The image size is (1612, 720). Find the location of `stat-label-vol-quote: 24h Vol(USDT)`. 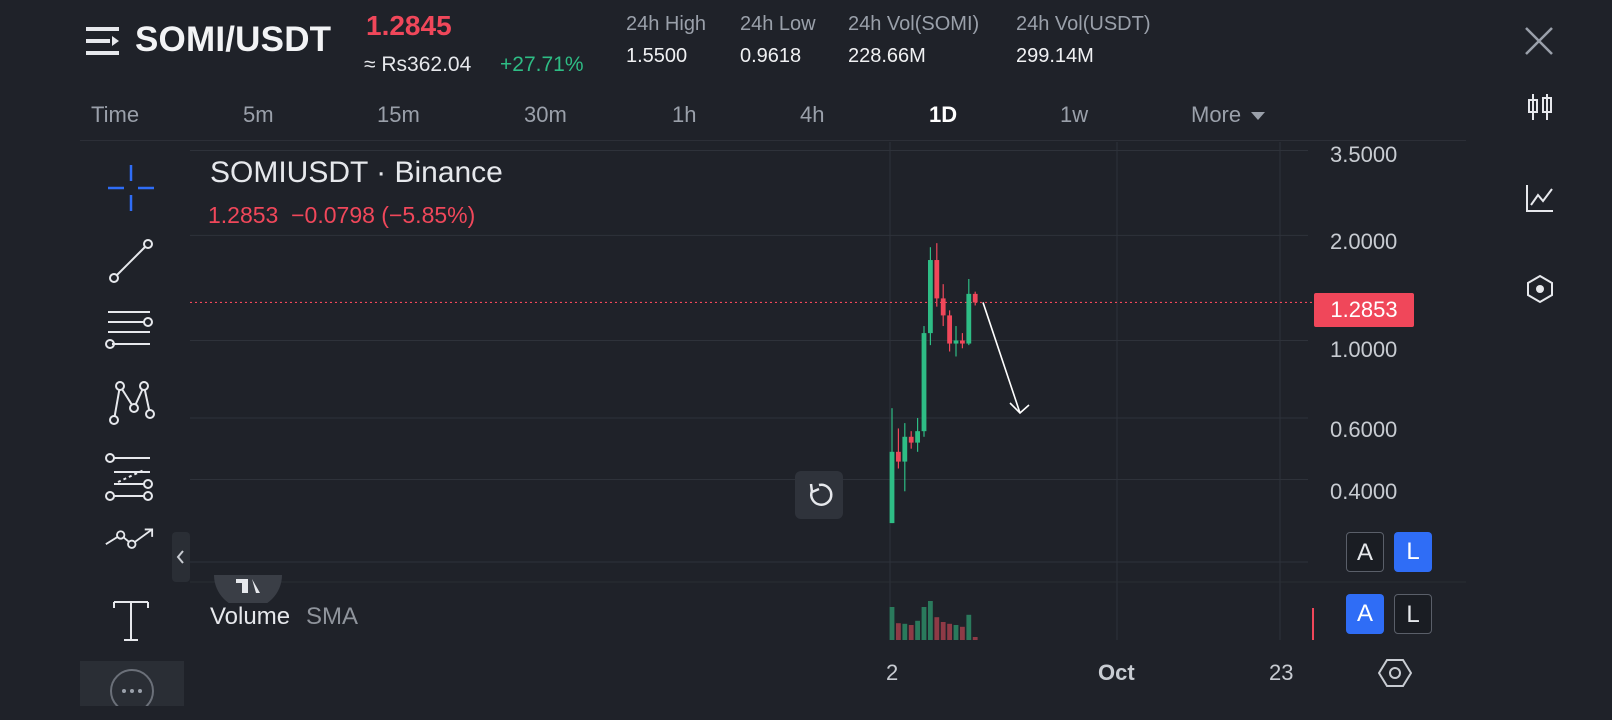

stat-label-vol-quote: 24h Vol(USDT) is located at coordinates (1083, 24).